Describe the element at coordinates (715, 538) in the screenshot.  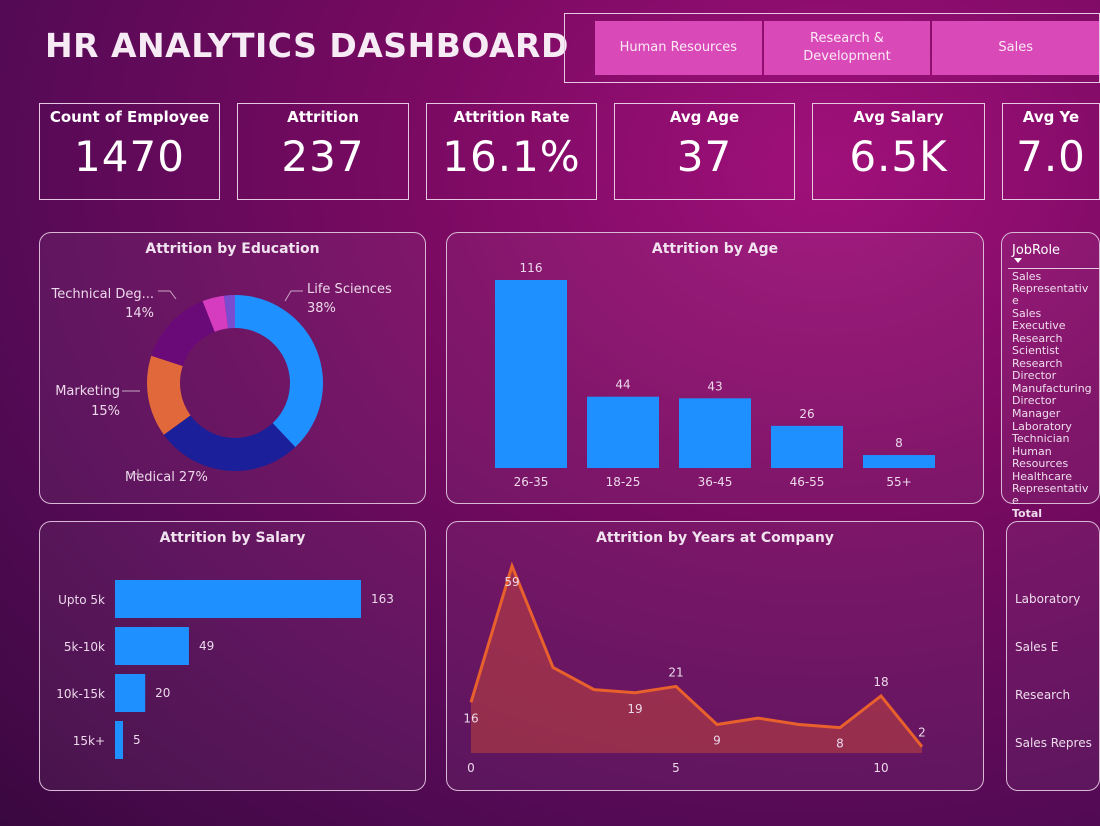
I see `chart-title: Attrition by Years at Company` at that location.